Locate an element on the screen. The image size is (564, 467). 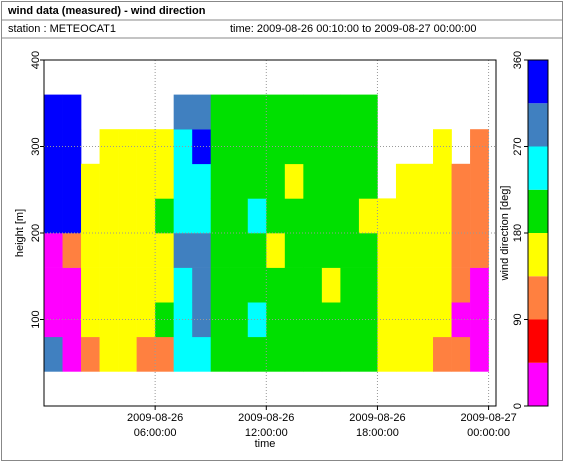
y-tick-label: 400 is located at coordinates (36, 60).